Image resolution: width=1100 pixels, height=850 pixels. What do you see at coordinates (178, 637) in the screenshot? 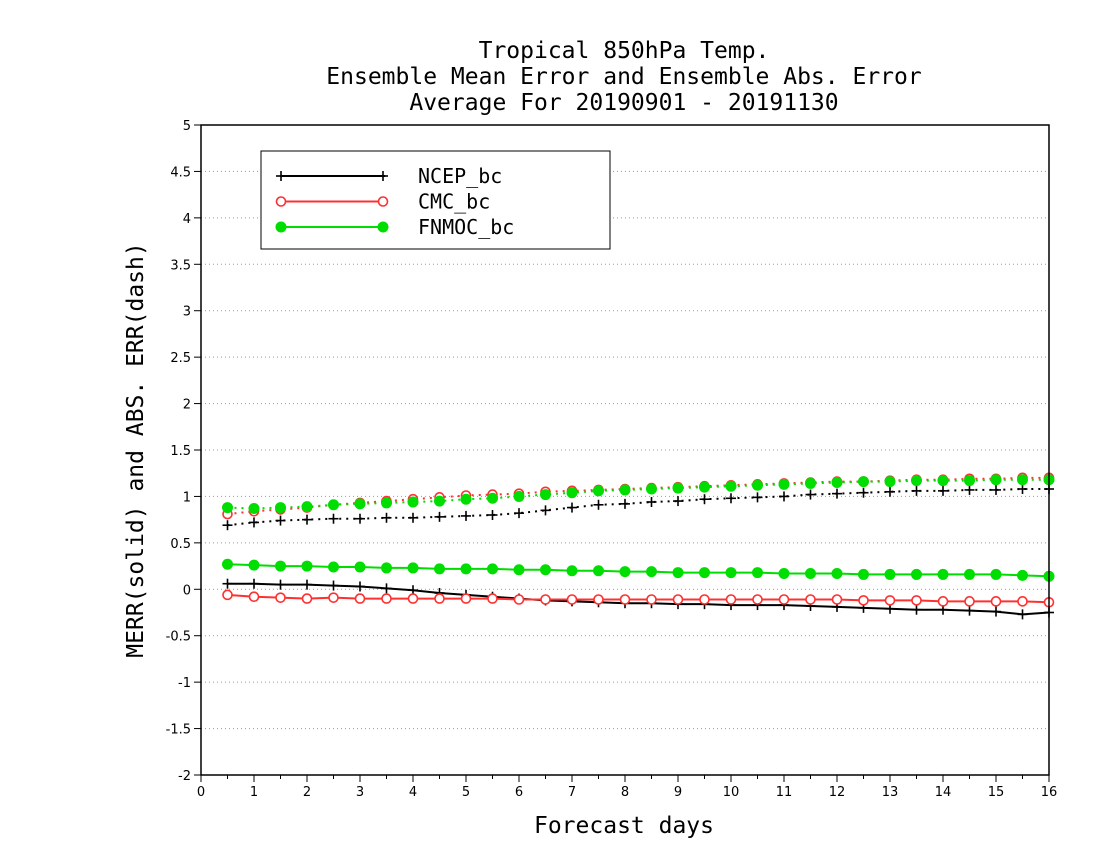
I see `y-tick-label: -0.5` at bounding box center [178, 637].